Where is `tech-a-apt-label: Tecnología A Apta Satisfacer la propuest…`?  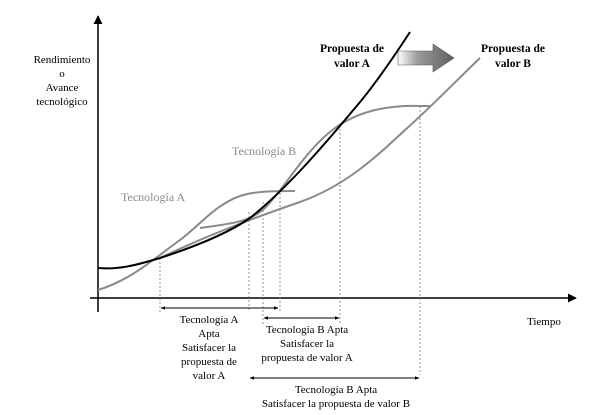
tech-a-apt-label: Tecnología A Apta Satisfacer la propuest… is located at coordinates (209, 348).